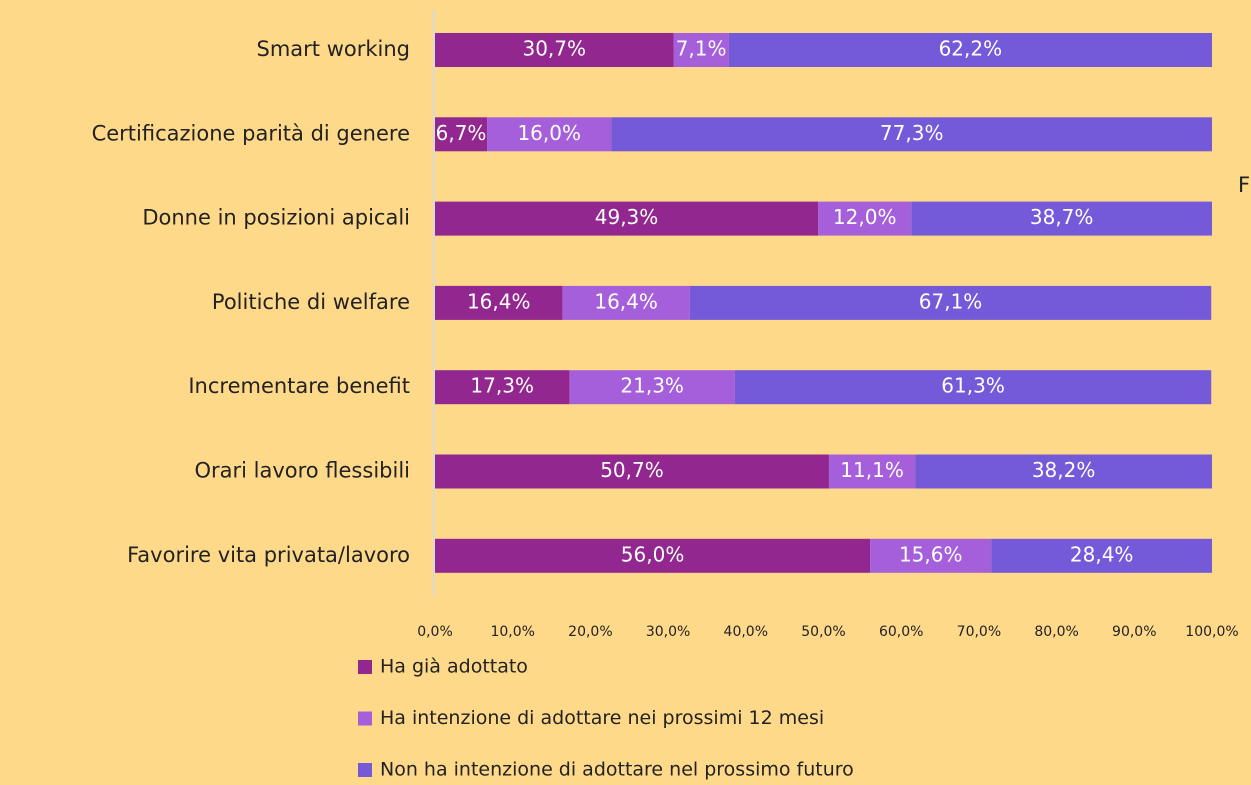  What do you see at coordinates (1056, 632) in the screenshot?
I see `x-tick-label: 80,0%` at bounding box center [1056, 632].